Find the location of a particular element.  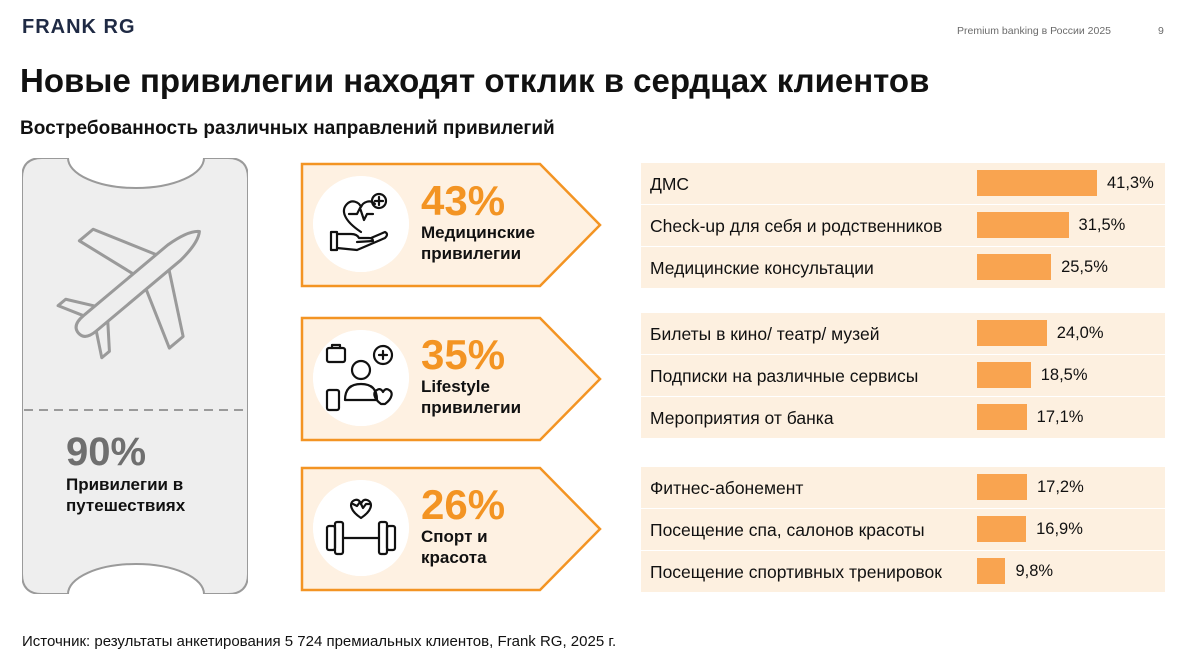

bar-label: Билеты в кино/ театр/ музей is located at coordinates (765, 334).